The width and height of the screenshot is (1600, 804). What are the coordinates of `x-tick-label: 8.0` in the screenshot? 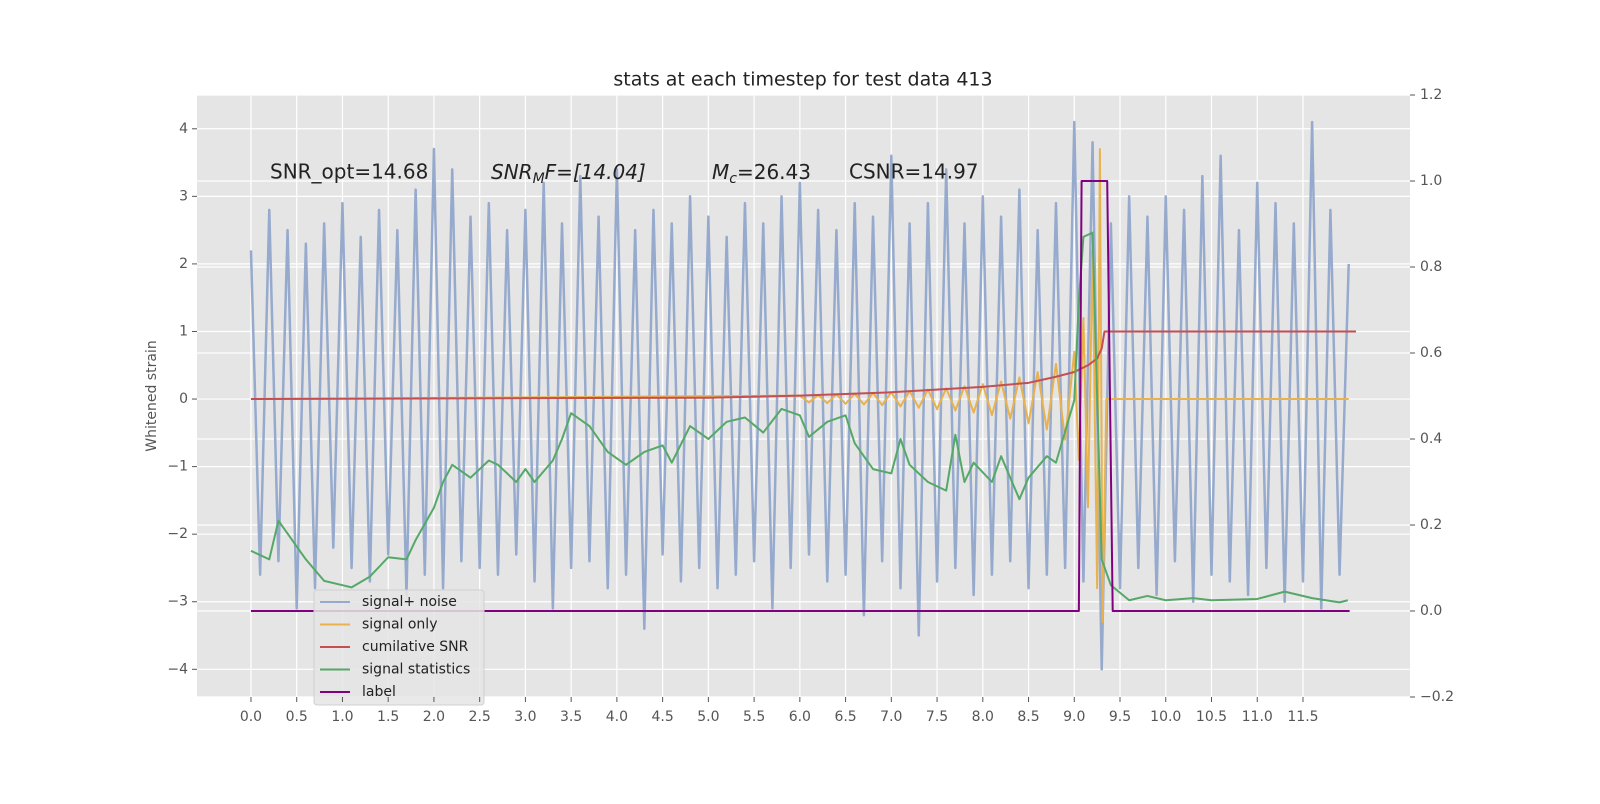 It's located at (983, 717).